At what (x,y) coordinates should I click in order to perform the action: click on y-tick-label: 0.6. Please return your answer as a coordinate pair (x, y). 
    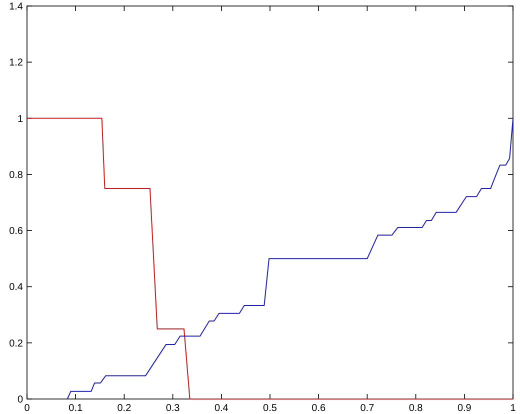
    Looking at the image, I should click on (16, 232).